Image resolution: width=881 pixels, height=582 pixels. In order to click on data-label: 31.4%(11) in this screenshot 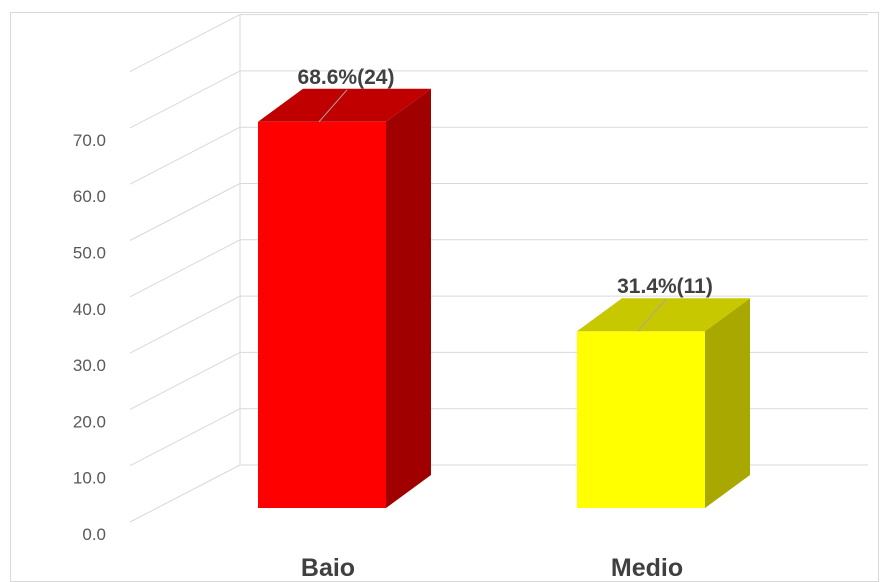, I will do `click(665, 286)`.